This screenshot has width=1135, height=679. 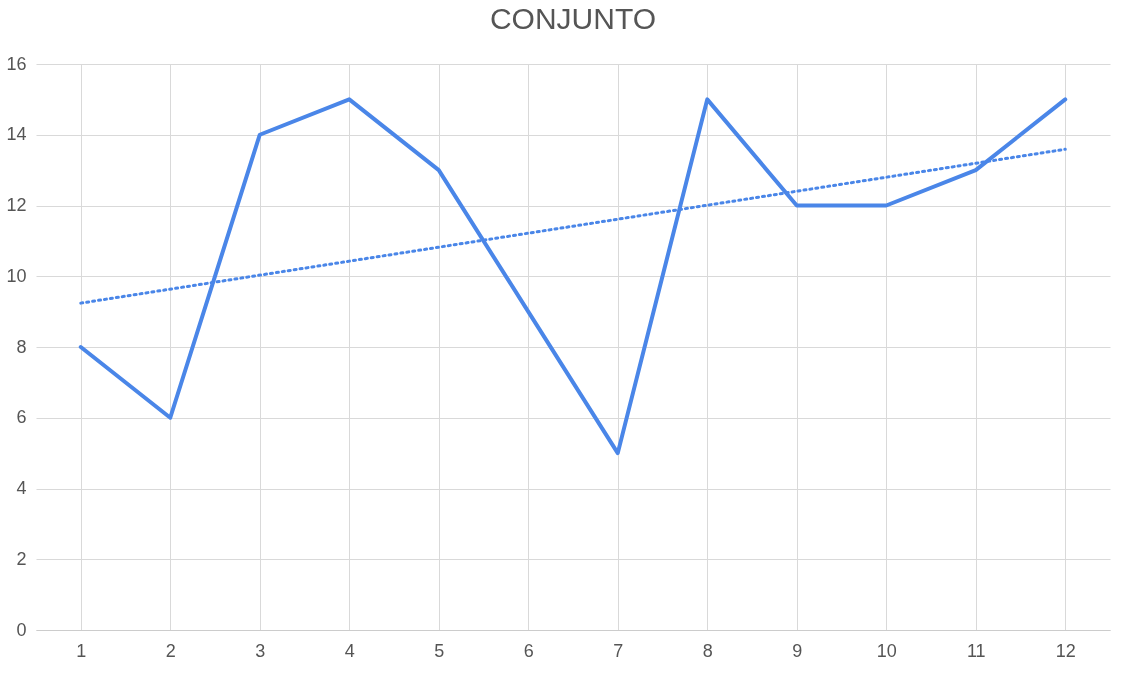 What do you see at coordinates (21, 488) in the screenshot?
I see `y-tick-label: 4` at bounding box center [21, 488].